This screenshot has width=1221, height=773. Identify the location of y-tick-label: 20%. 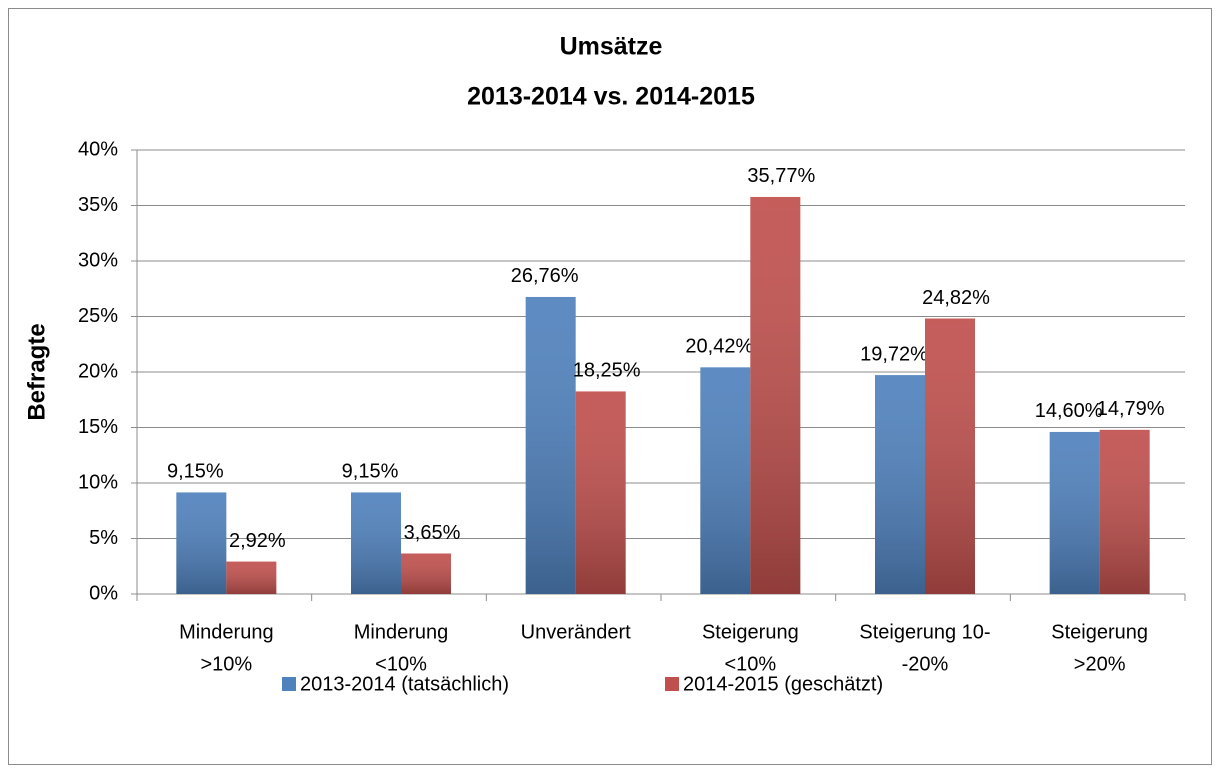
(98, 371).